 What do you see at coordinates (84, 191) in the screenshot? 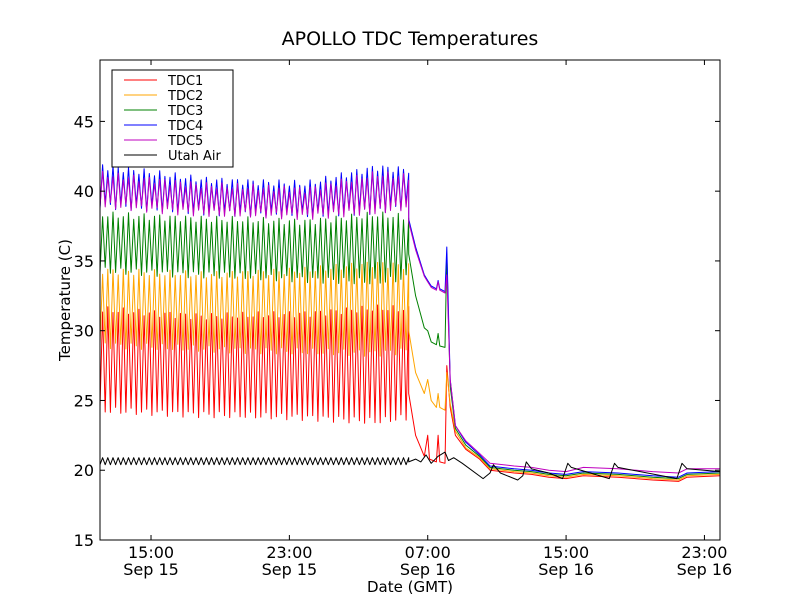
I see `y-tick-label: 40` at bounding box center [84, 191].